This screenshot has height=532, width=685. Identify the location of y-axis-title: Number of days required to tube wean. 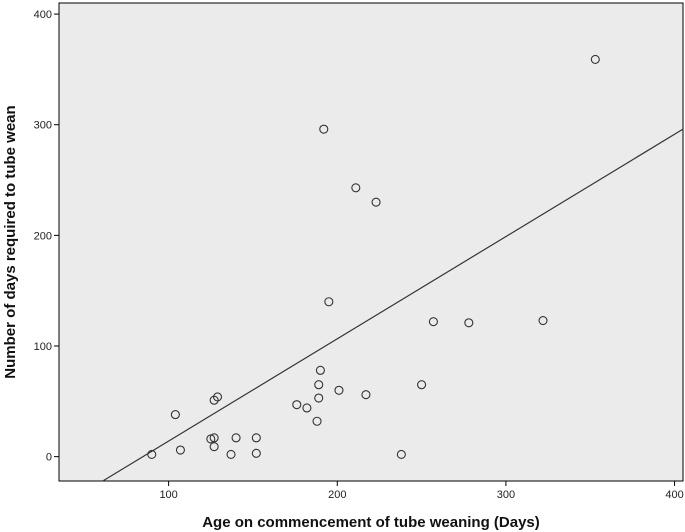
(10, 241).